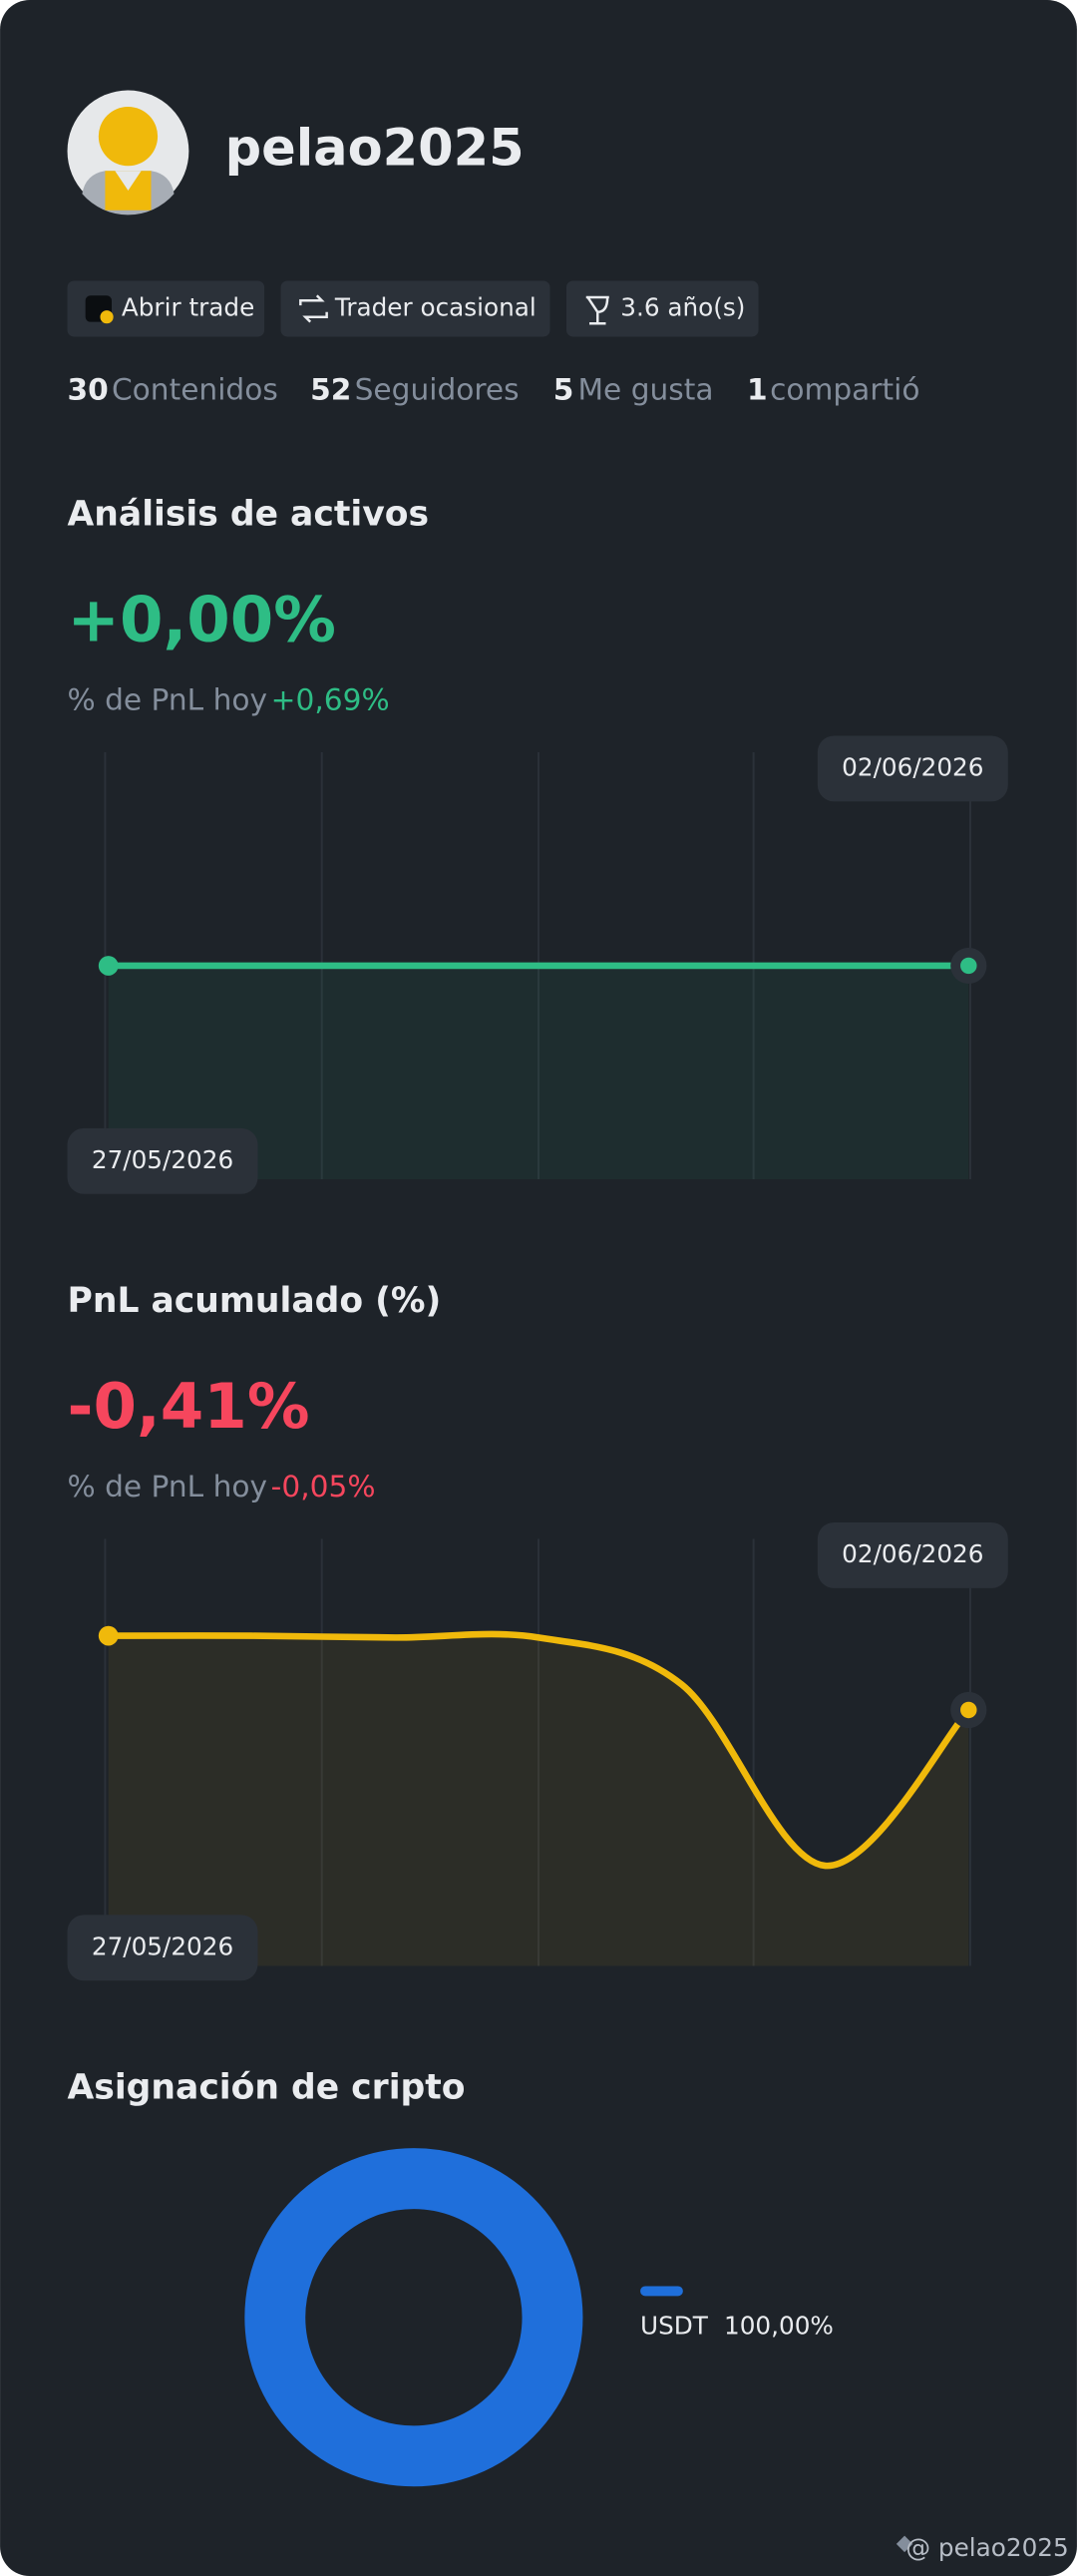 The image size is (1077, 2576). Describe the element at coordinates (646, 388) in the screenshot. I see `stat-label: Me gusta` at that location.